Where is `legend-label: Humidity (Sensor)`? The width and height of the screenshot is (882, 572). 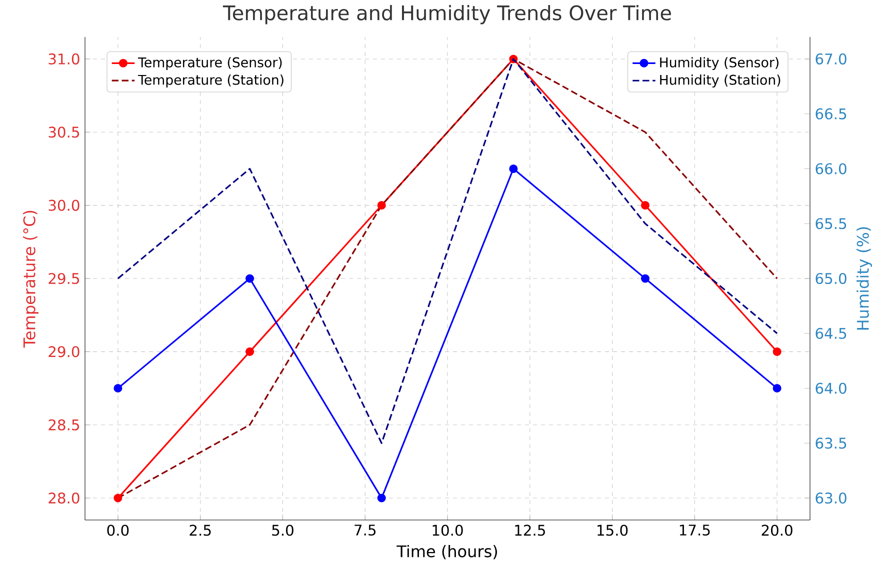 legend-label: Humidity (Sensor) is located at coordinates (719, 63).